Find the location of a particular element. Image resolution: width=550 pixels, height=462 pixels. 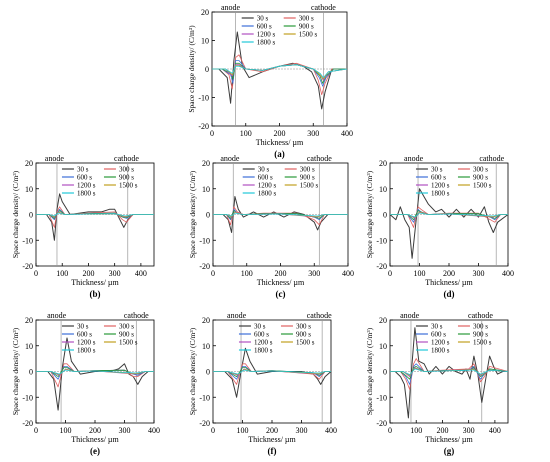

panel-label: (b) is located at coordinates (95, 294).